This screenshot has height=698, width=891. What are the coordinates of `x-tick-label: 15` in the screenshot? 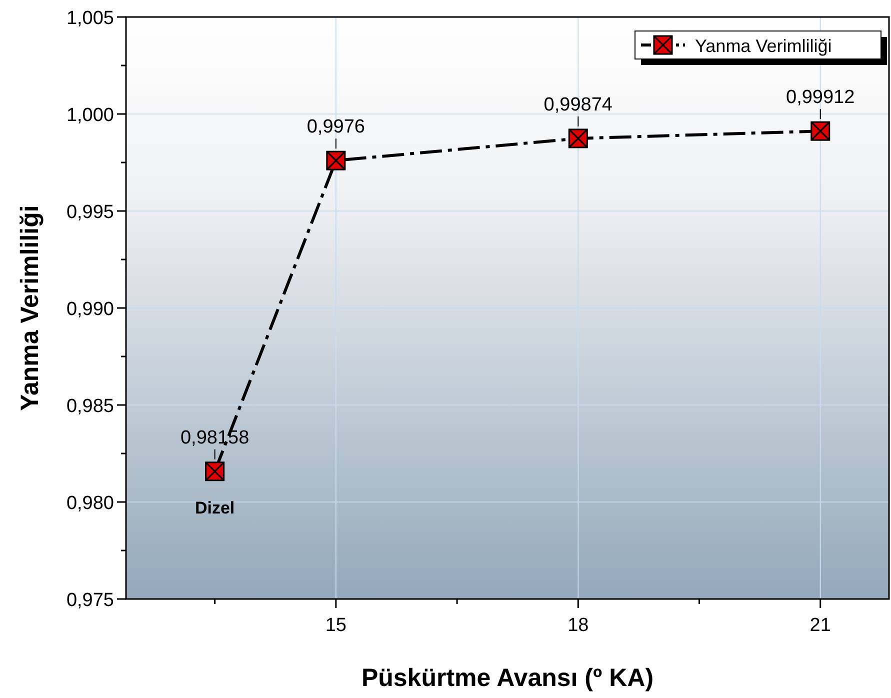 It's located at (335, 625).